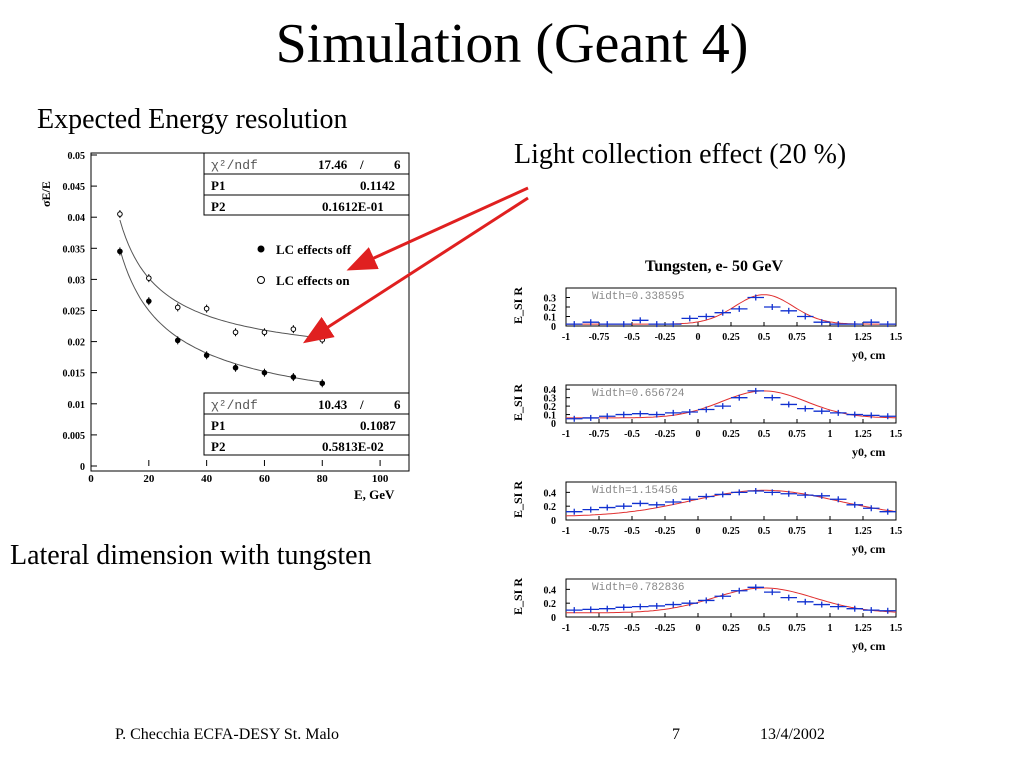  What do you see at coordinates (265, 479) in the screenshot?
I see `x-tick-label: 60` at bounding box center [265, 479].